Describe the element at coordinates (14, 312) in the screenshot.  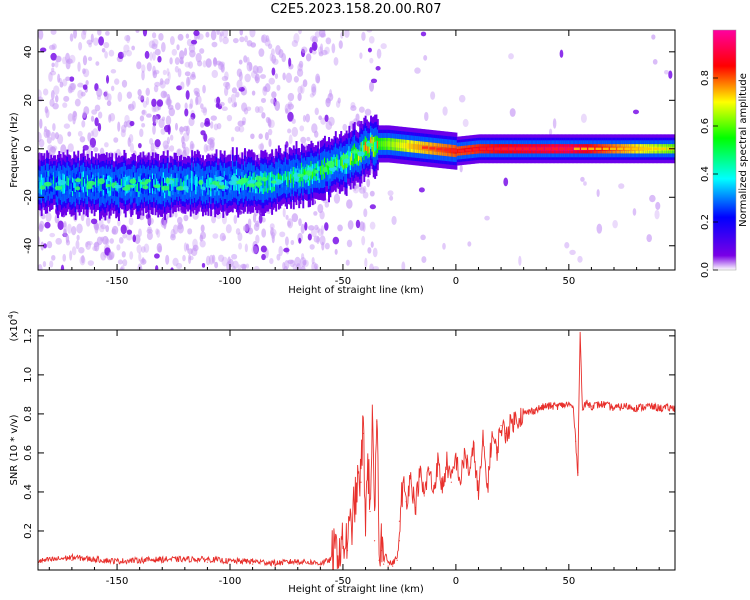
I see `snr-y-scale-suffix: )` at that location.